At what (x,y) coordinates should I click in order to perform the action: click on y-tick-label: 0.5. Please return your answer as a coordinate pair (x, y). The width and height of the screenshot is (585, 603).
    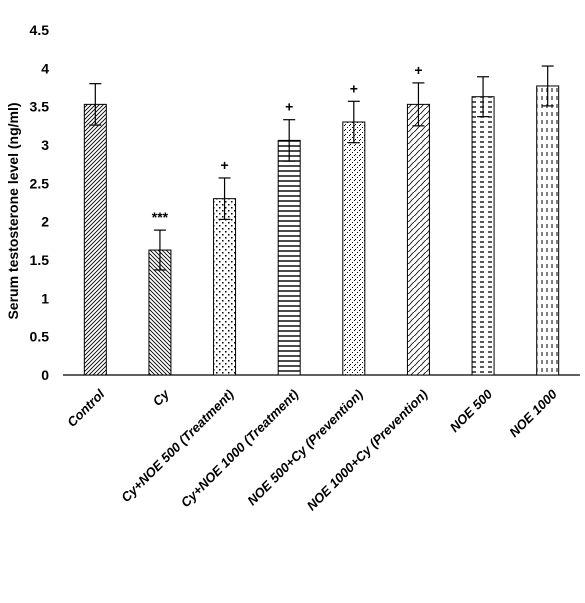
    Looking at the image, I should click on (40, 337).